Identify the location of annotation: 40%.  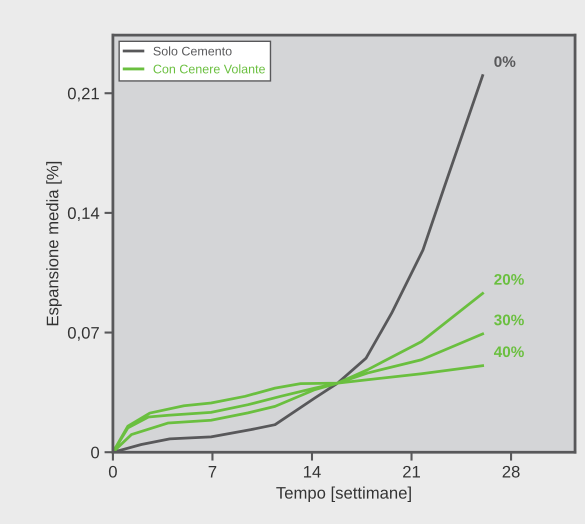
(509, 352).